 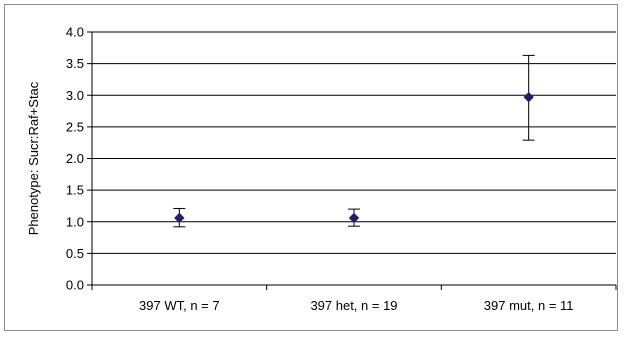 I want to click on y-tick-label: 4.0, so click(x=75, y=32).